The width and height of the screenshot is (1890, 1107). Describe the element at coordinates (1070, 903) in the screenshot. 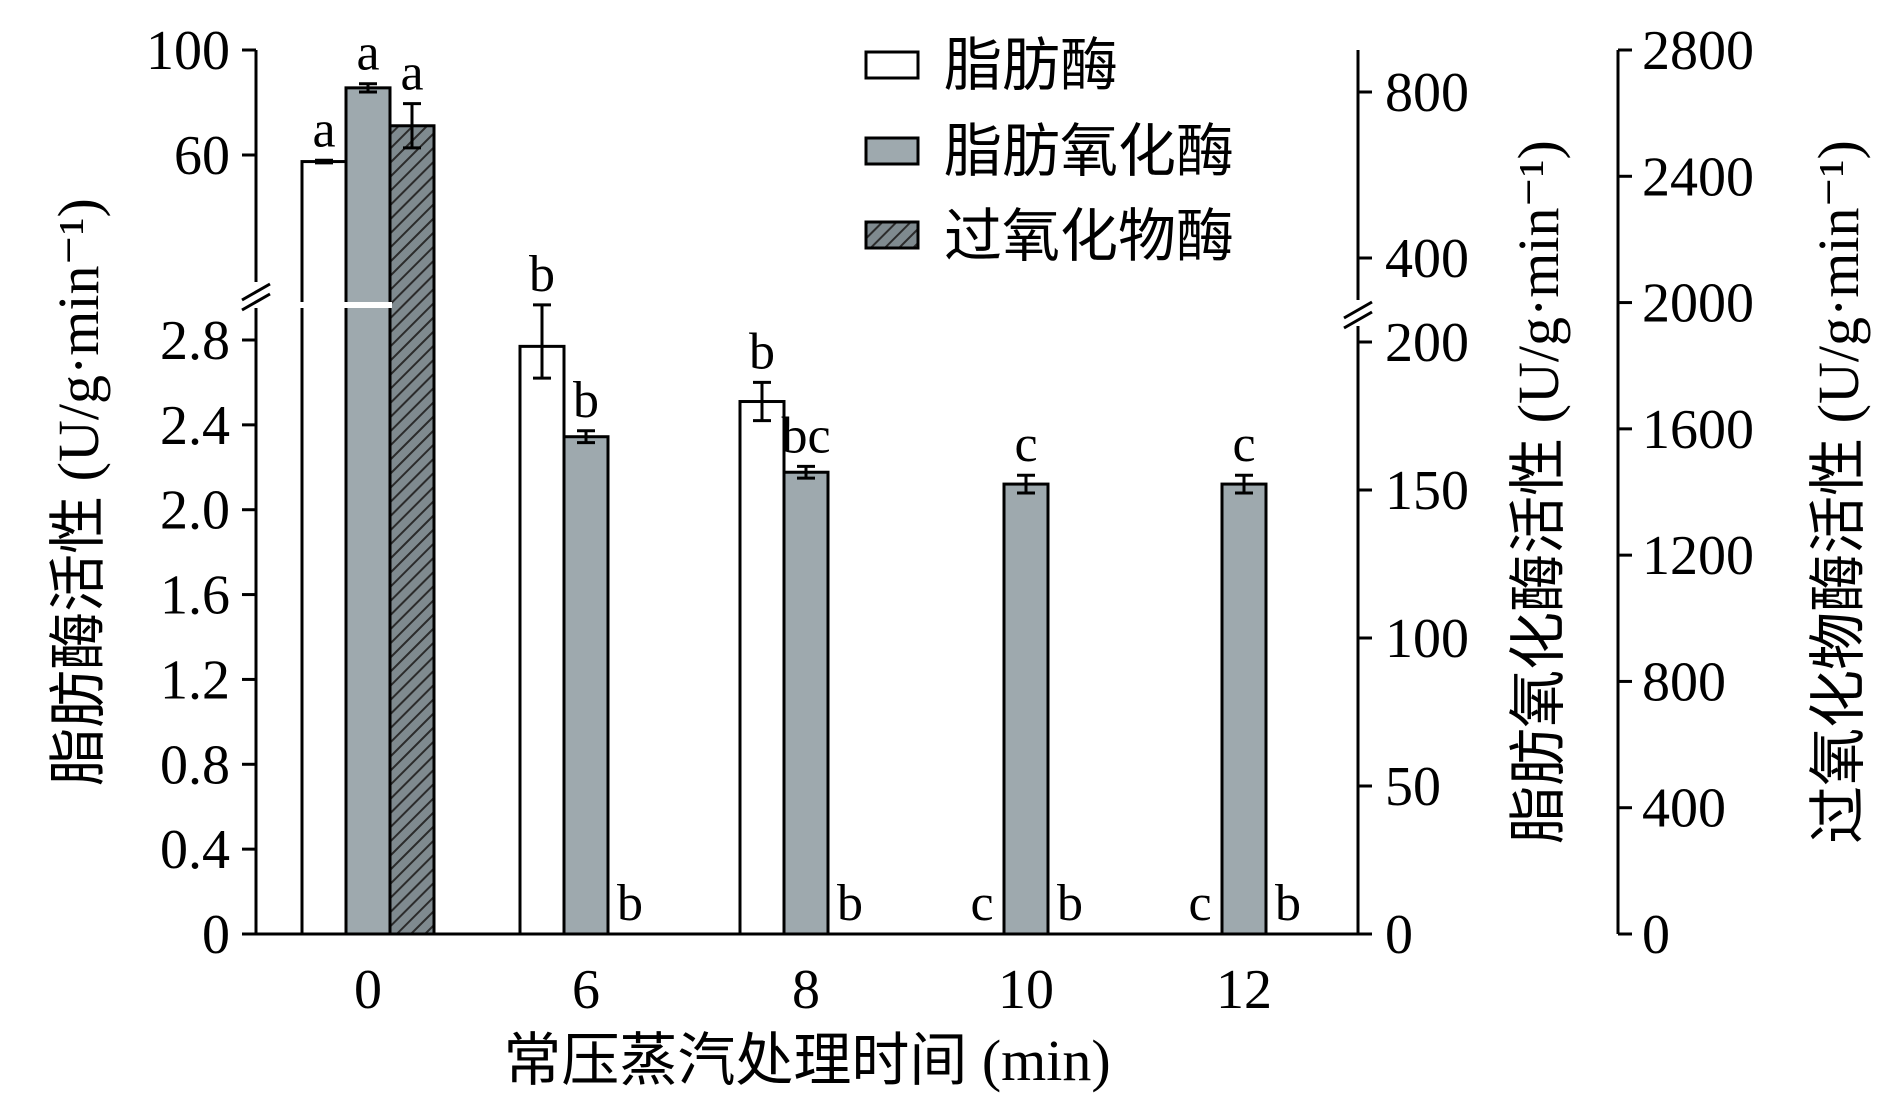

I see `sig-letter-pod-10: b` at that location.